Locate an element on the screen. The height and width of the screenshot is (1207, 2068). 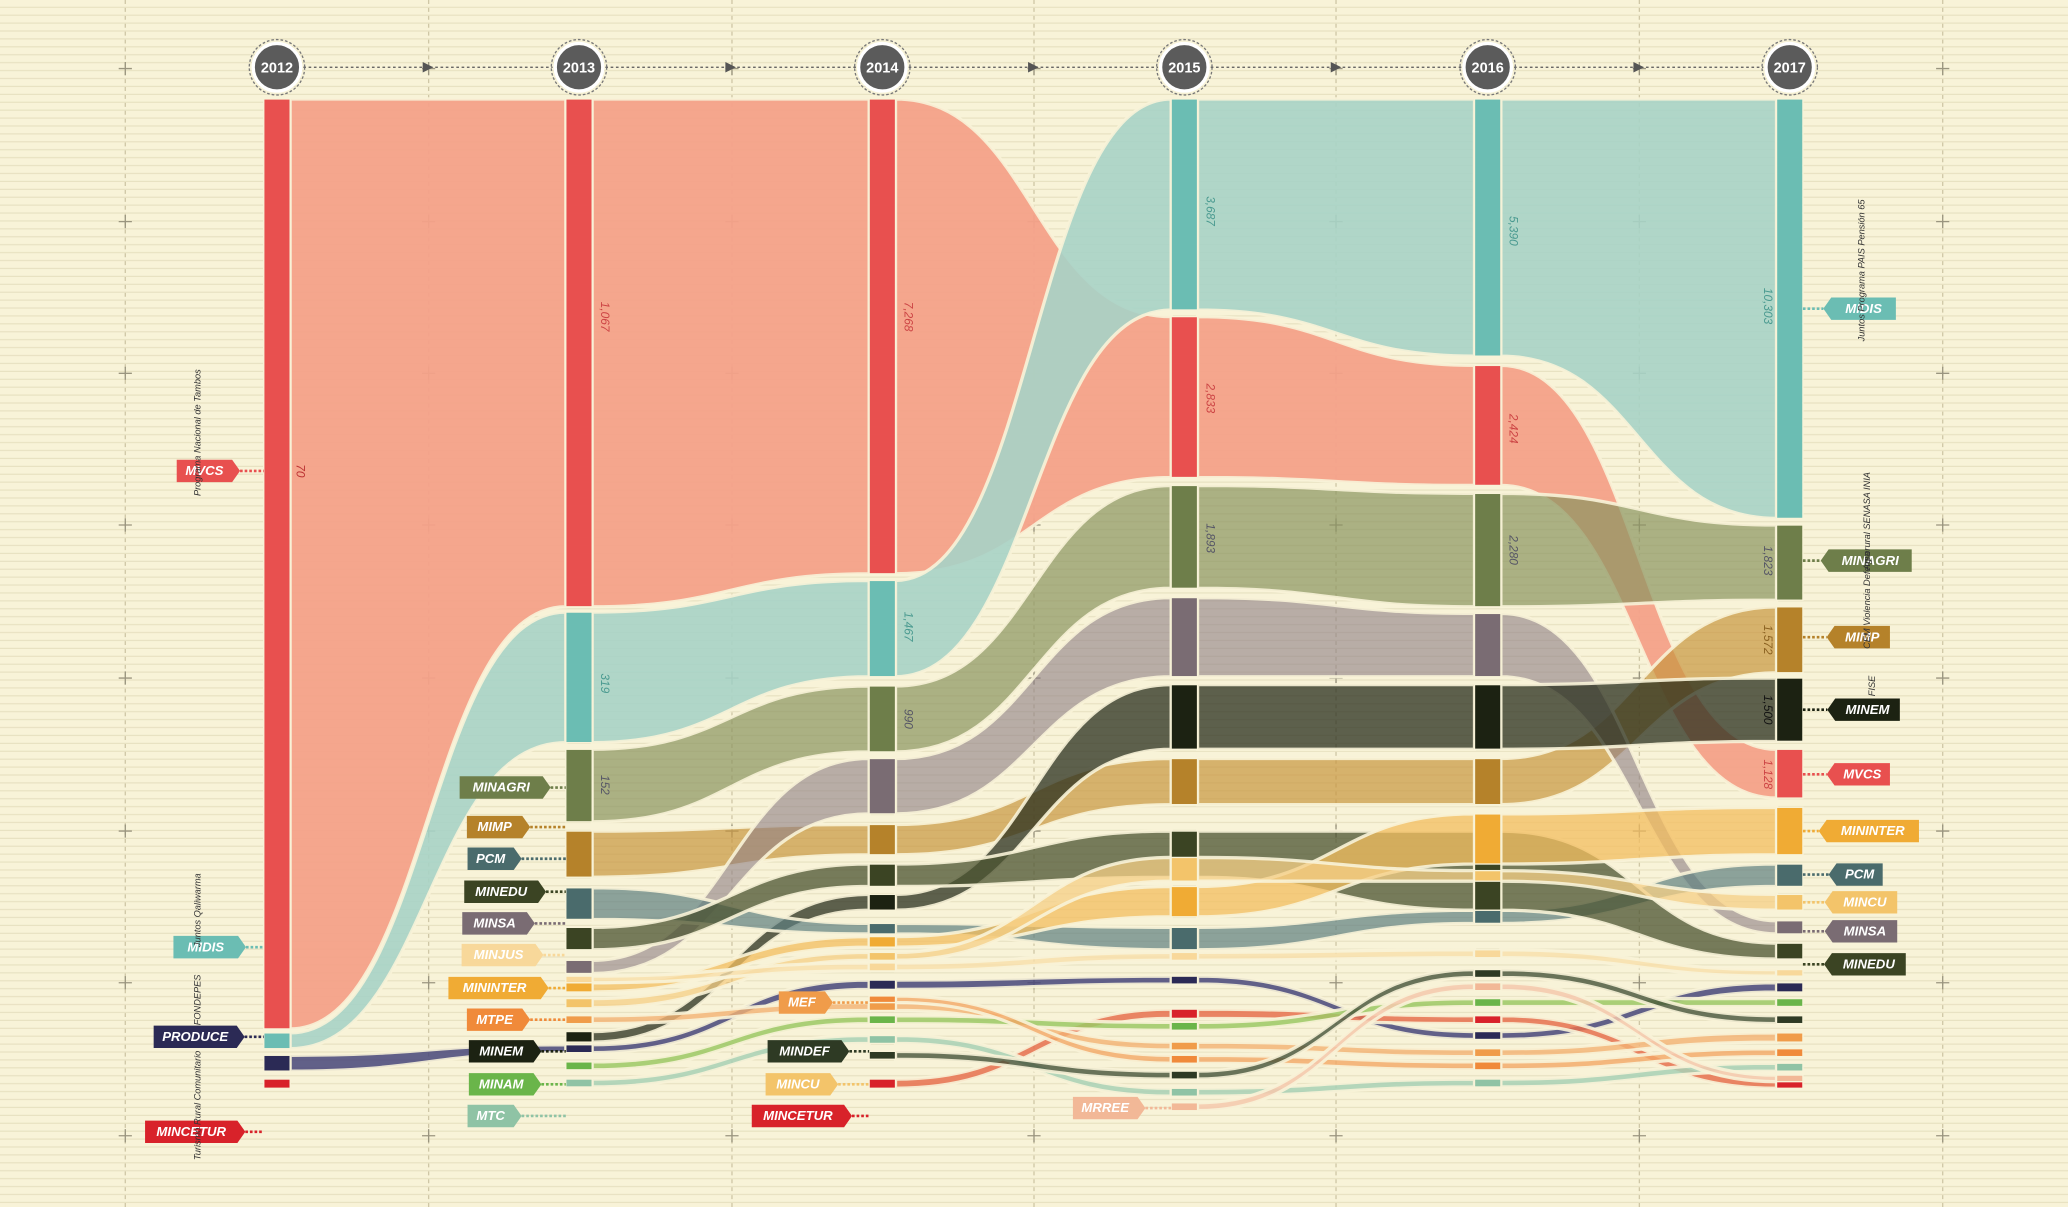
tag-label: PRODUCE is located at coordinates (195, 1036).